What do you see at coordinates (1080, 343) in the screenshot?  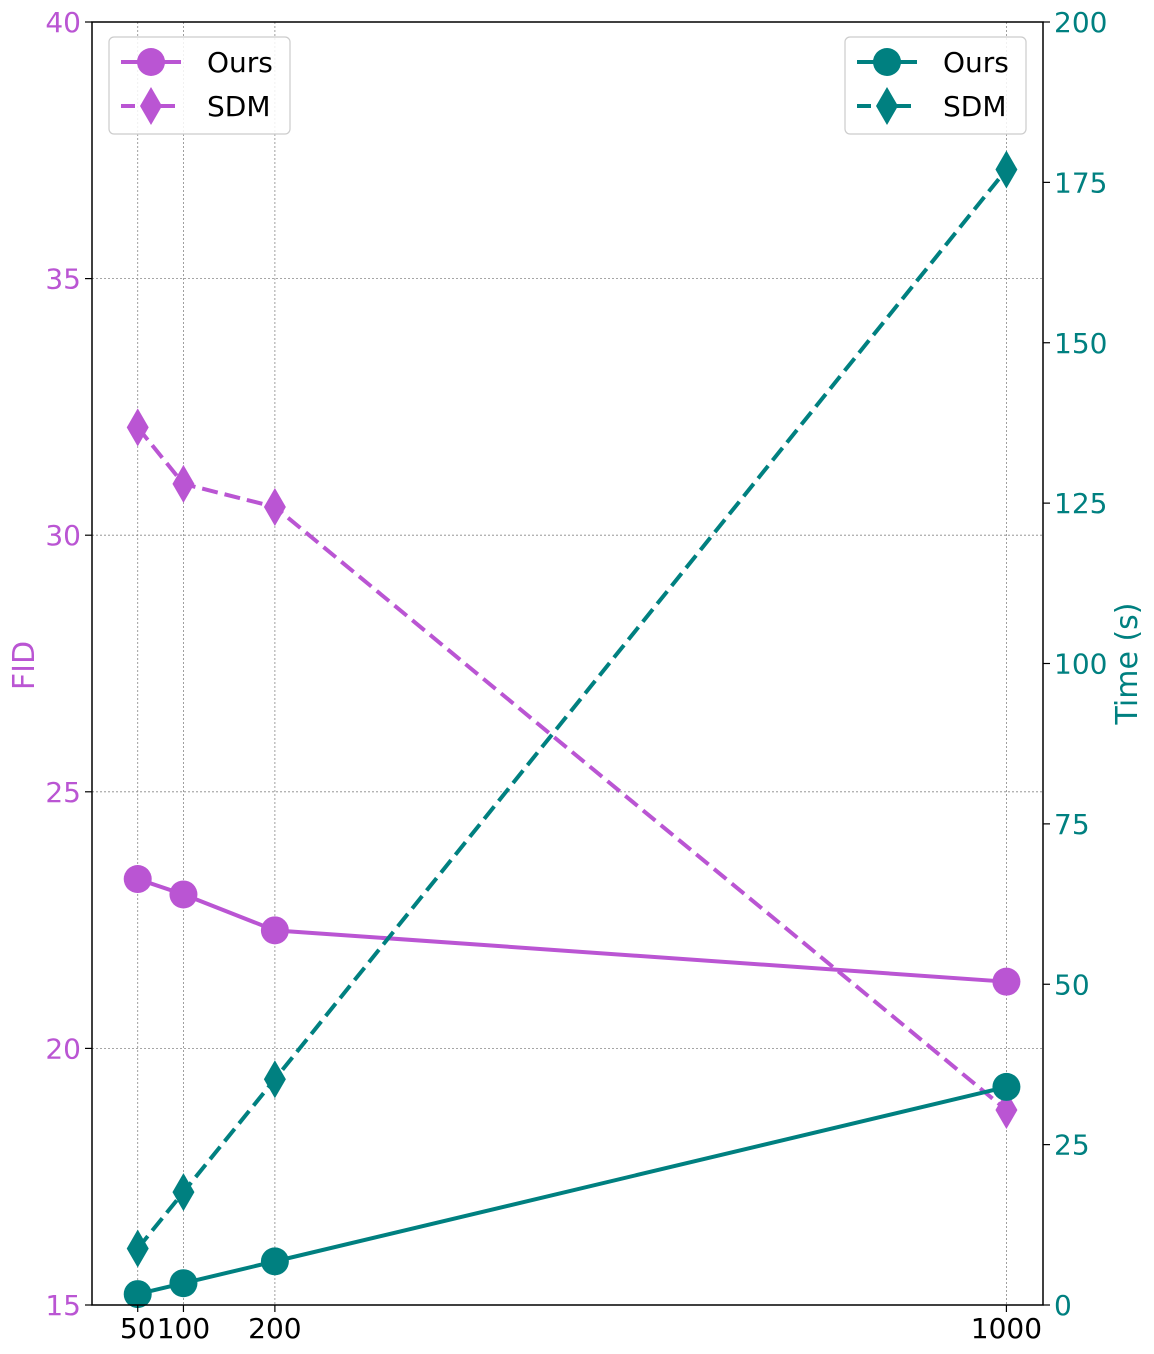 I see `right-tick-label: 150` at bounding box center [1080, 343].